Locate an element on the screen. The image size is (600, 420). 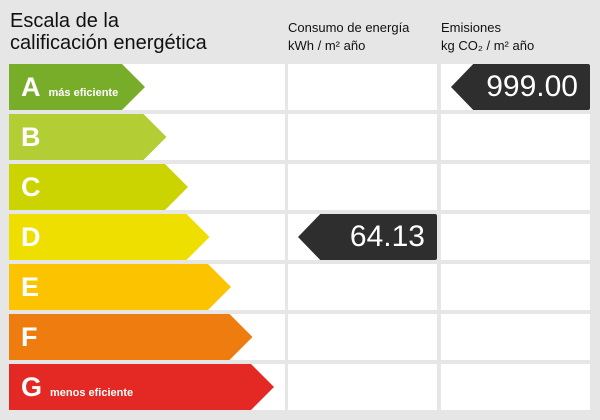
rating-arrow-e: E is located at coordinates (120, 287).